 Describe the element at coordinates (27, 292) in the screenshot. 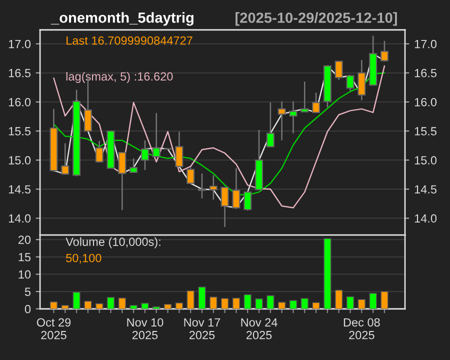

I see `y-tick-label: 5` at that location.